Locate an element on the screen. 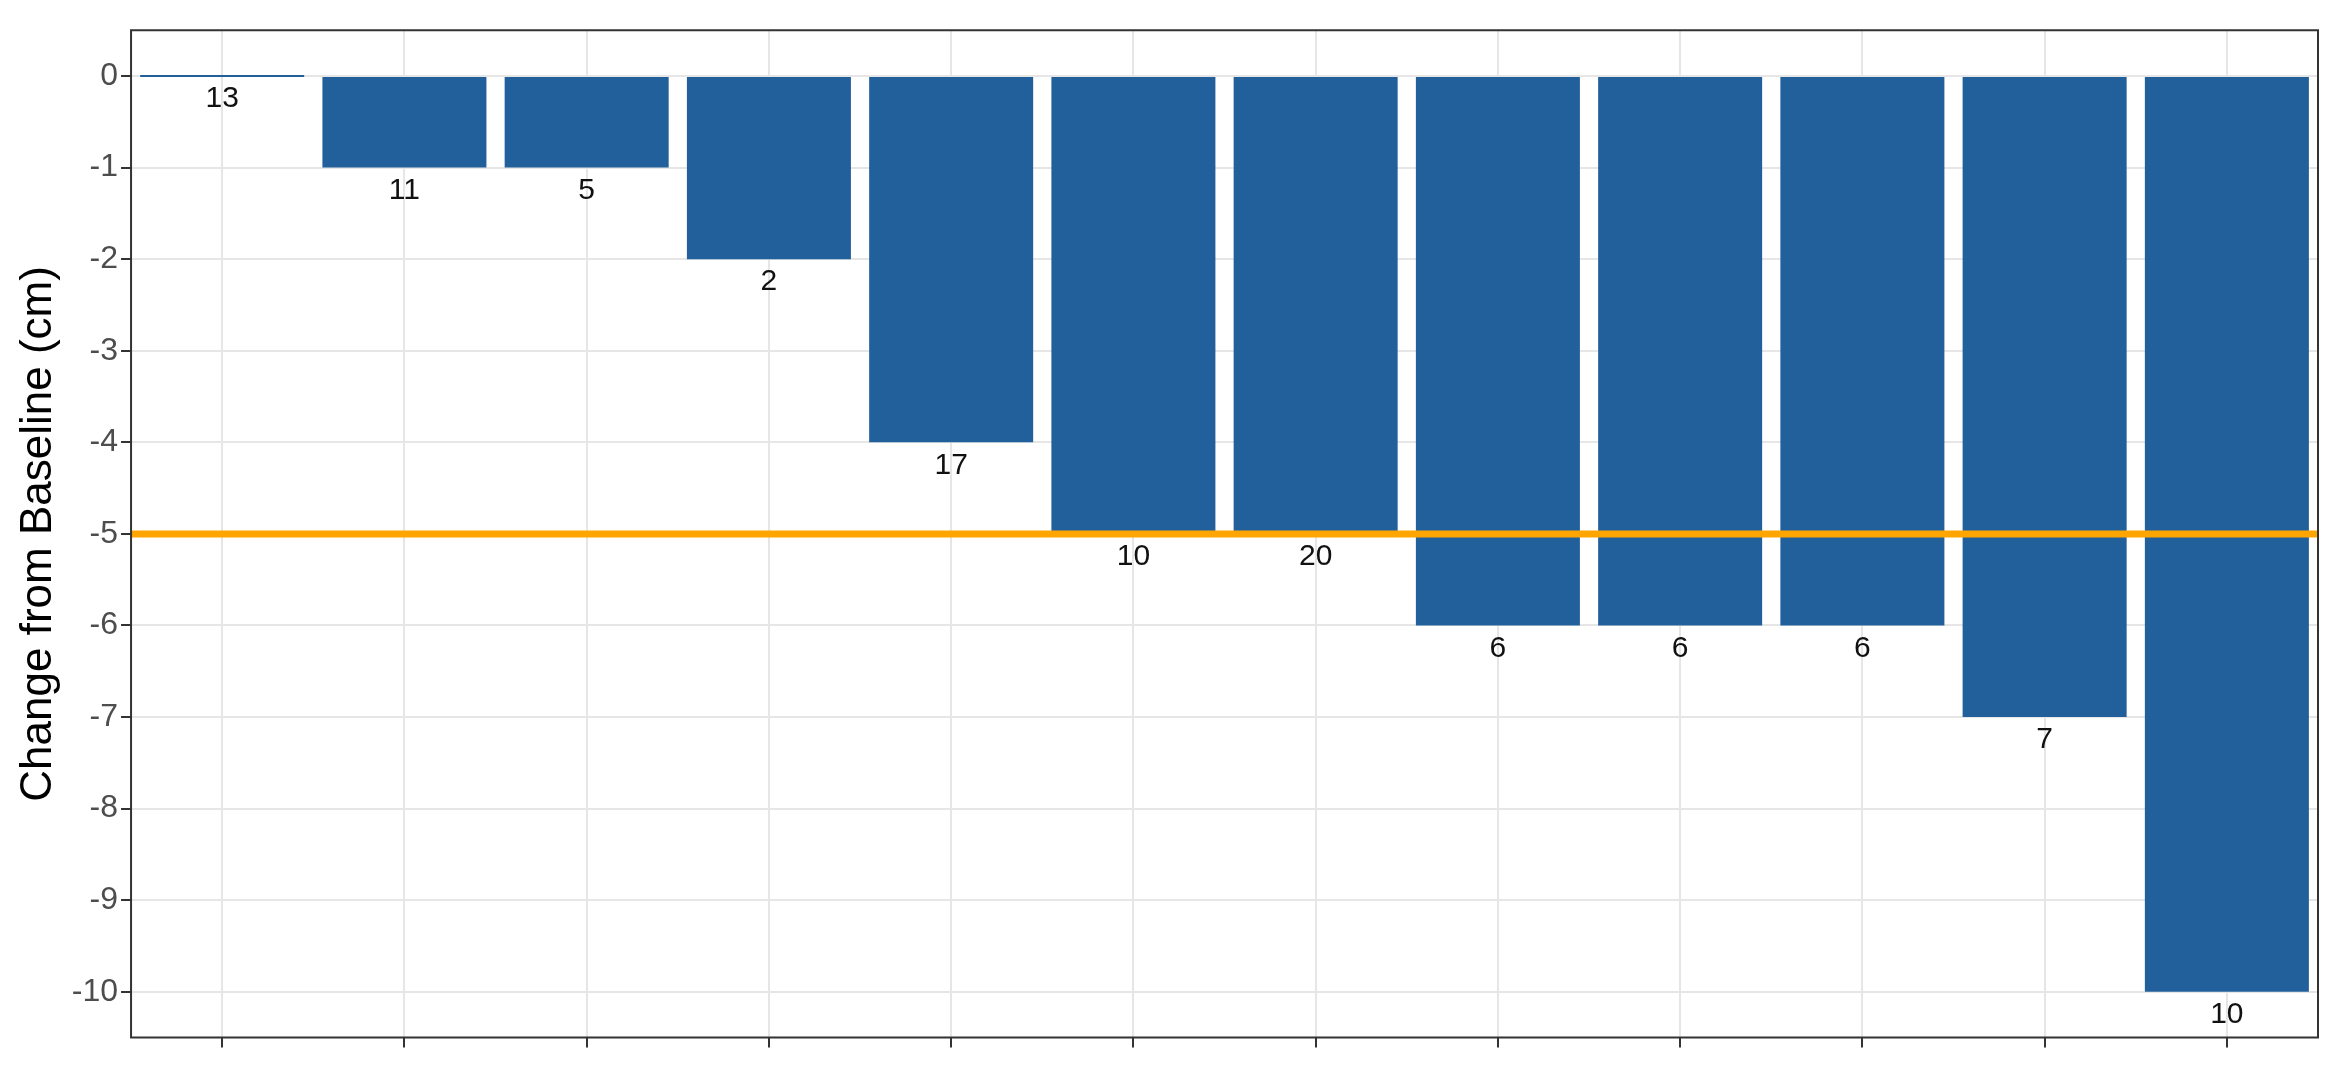 Image resolution: width=2350 pixels, height=1088 pixels. annotation: 20 is located at coordinates (1315, 555).